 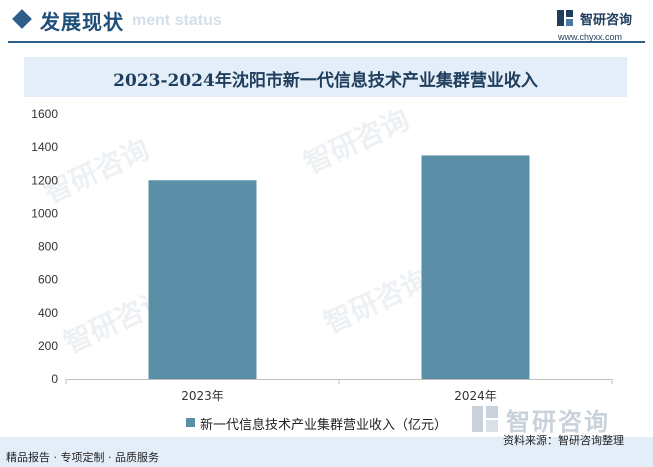 What do you see at coordinates (54, 379) in the screenshot?
I see `y-tick-label: 0` at bounding box center [54, 379].